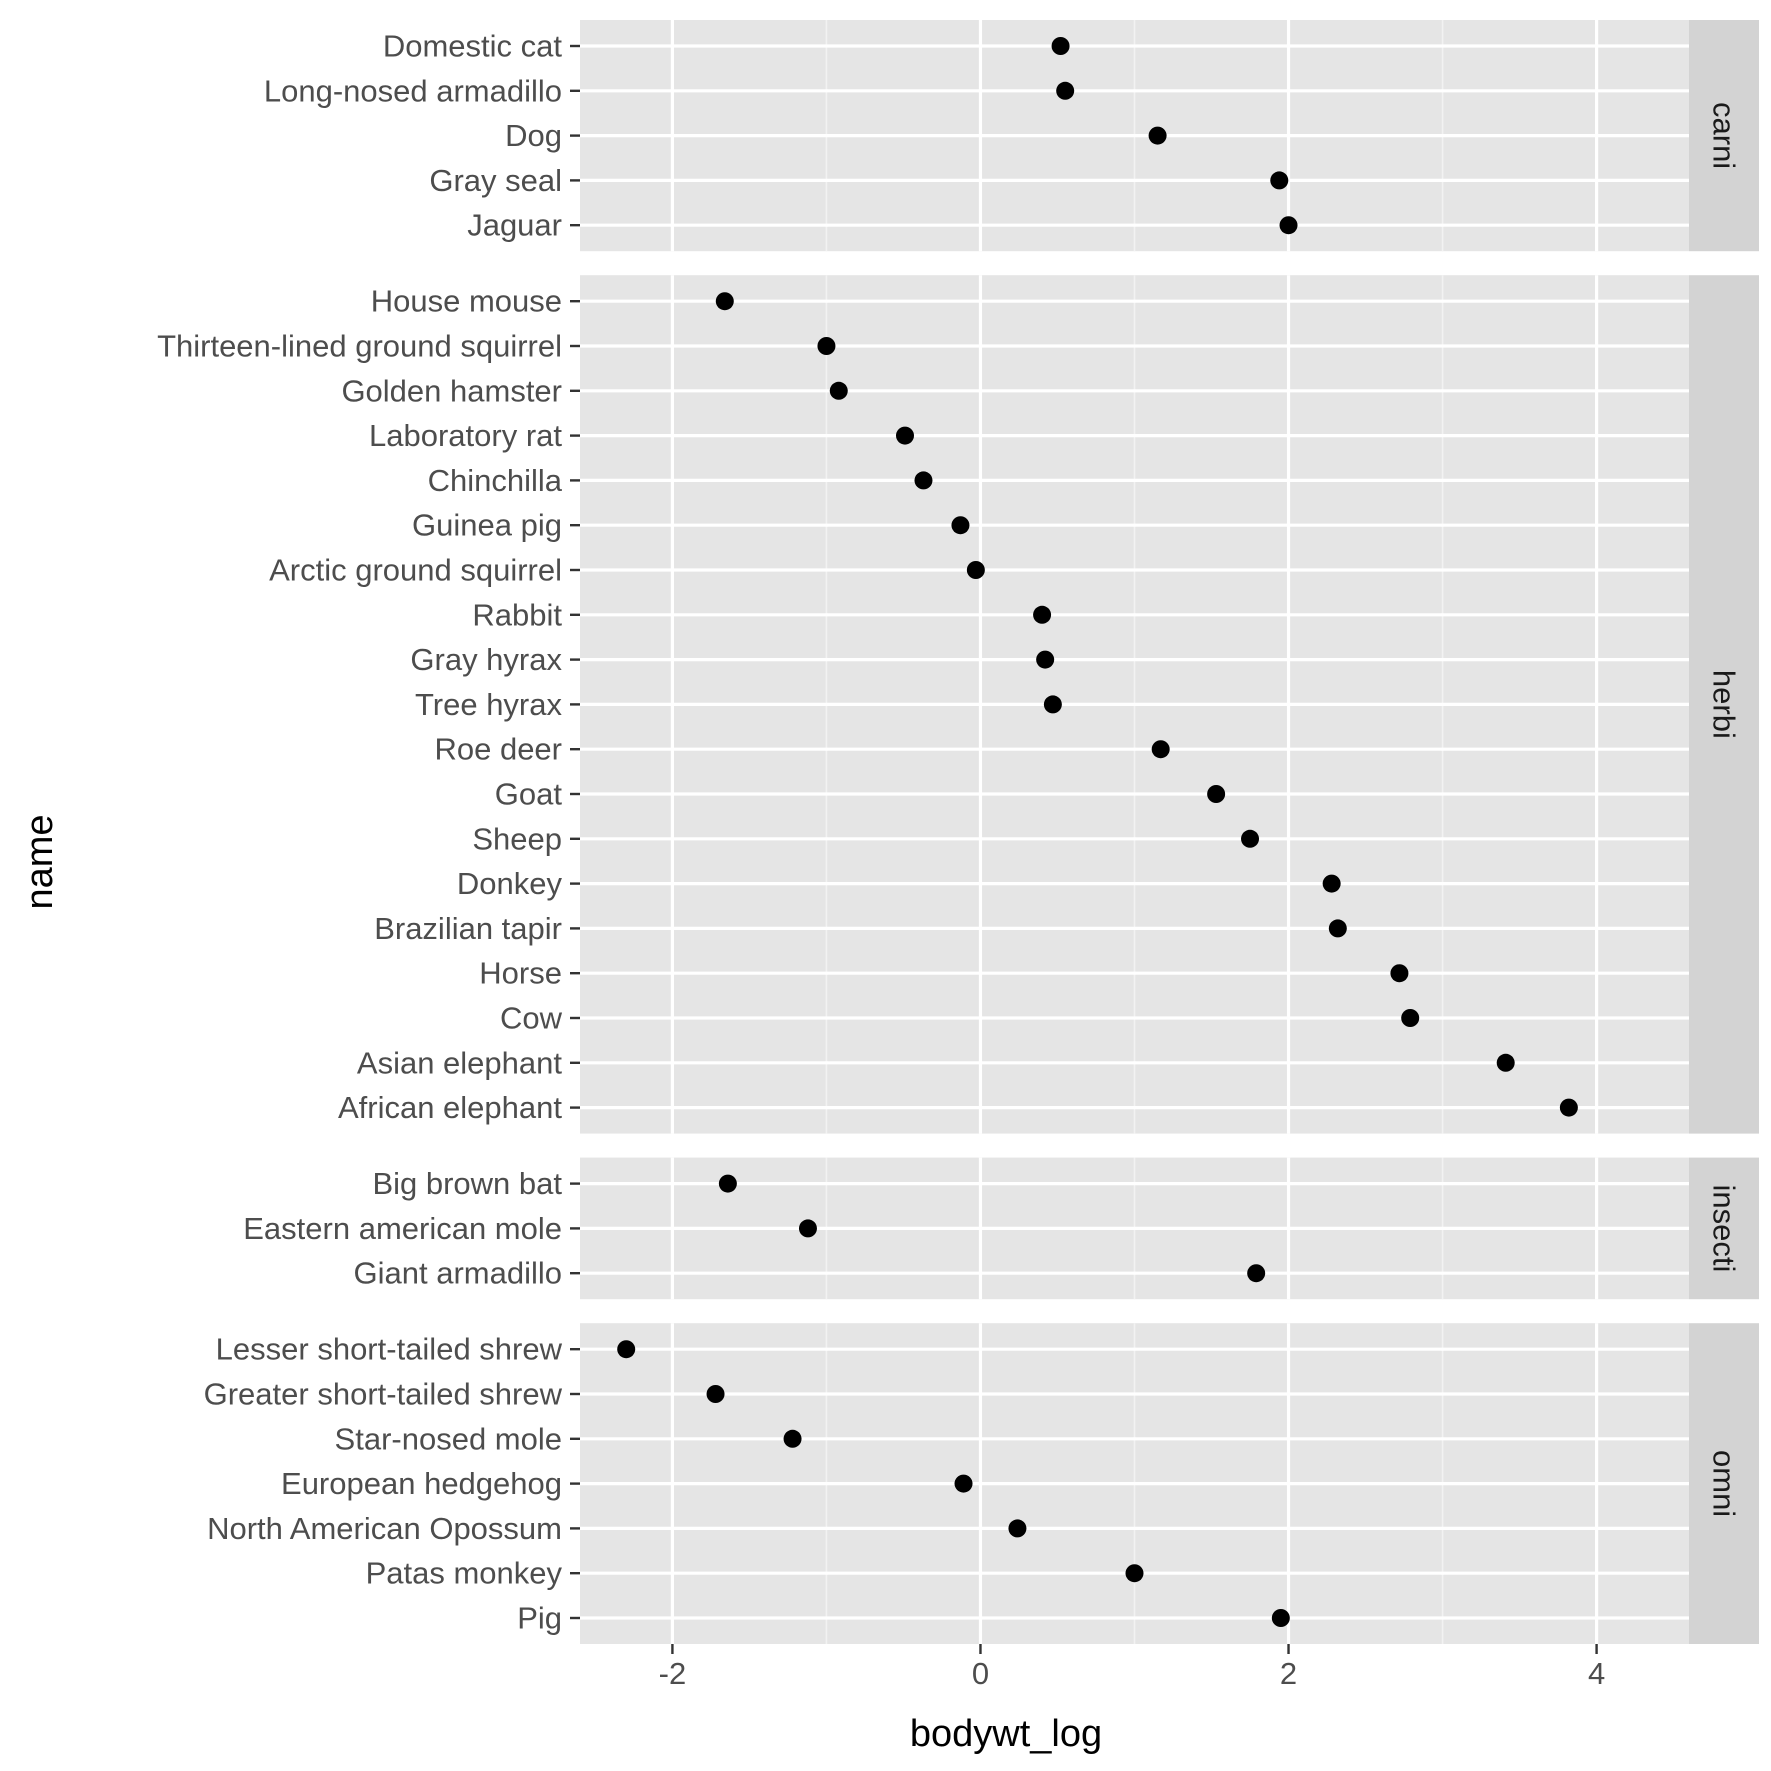 The width and height of the screenshot is (1771, 1771). What do you see at coordinates (495, 480) in the screenshot?
I see `y-tick-label: Chinchilla` at bounding box center [495, 480].